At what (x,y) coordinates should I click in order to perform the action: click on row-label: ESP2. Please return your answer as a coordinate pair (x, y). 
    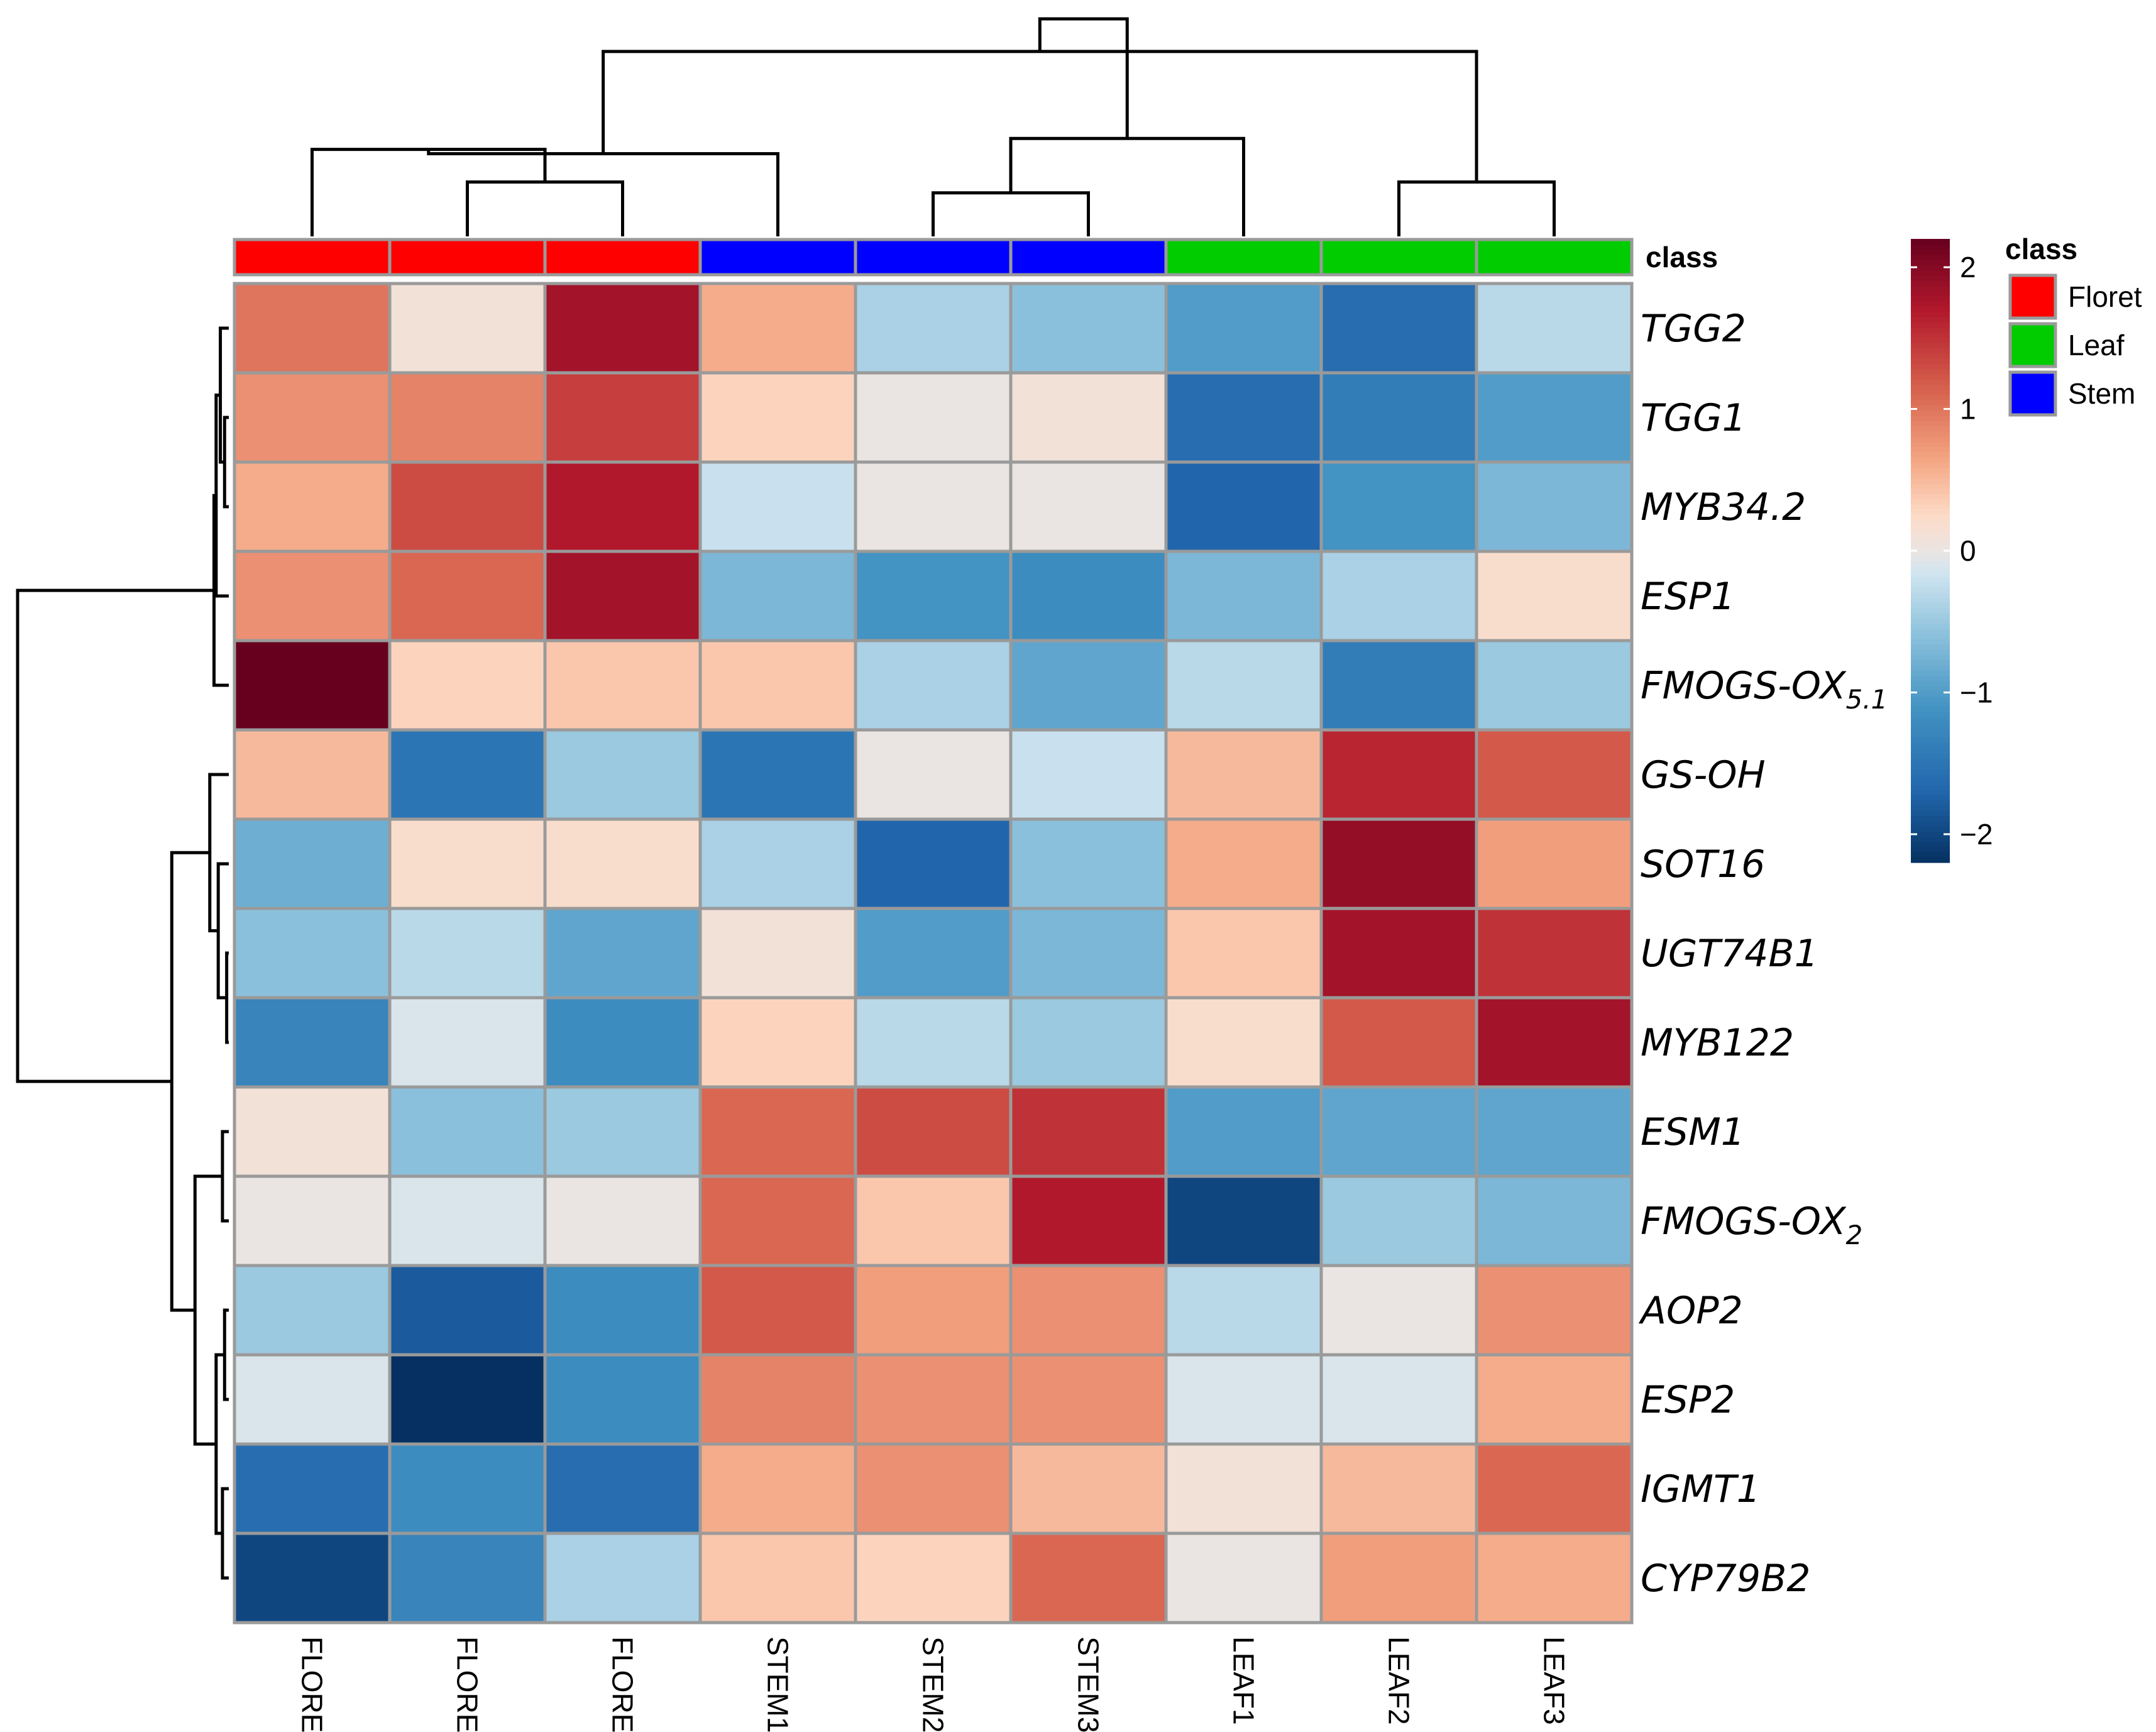
    Looking at the image, I should click on (1688, 1400).